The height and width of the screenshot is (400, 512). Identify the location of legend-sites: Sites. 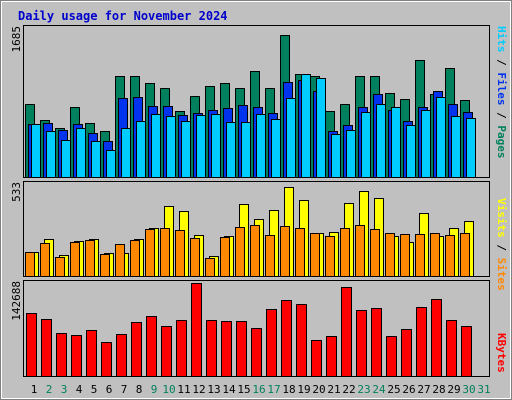
(501, 274).